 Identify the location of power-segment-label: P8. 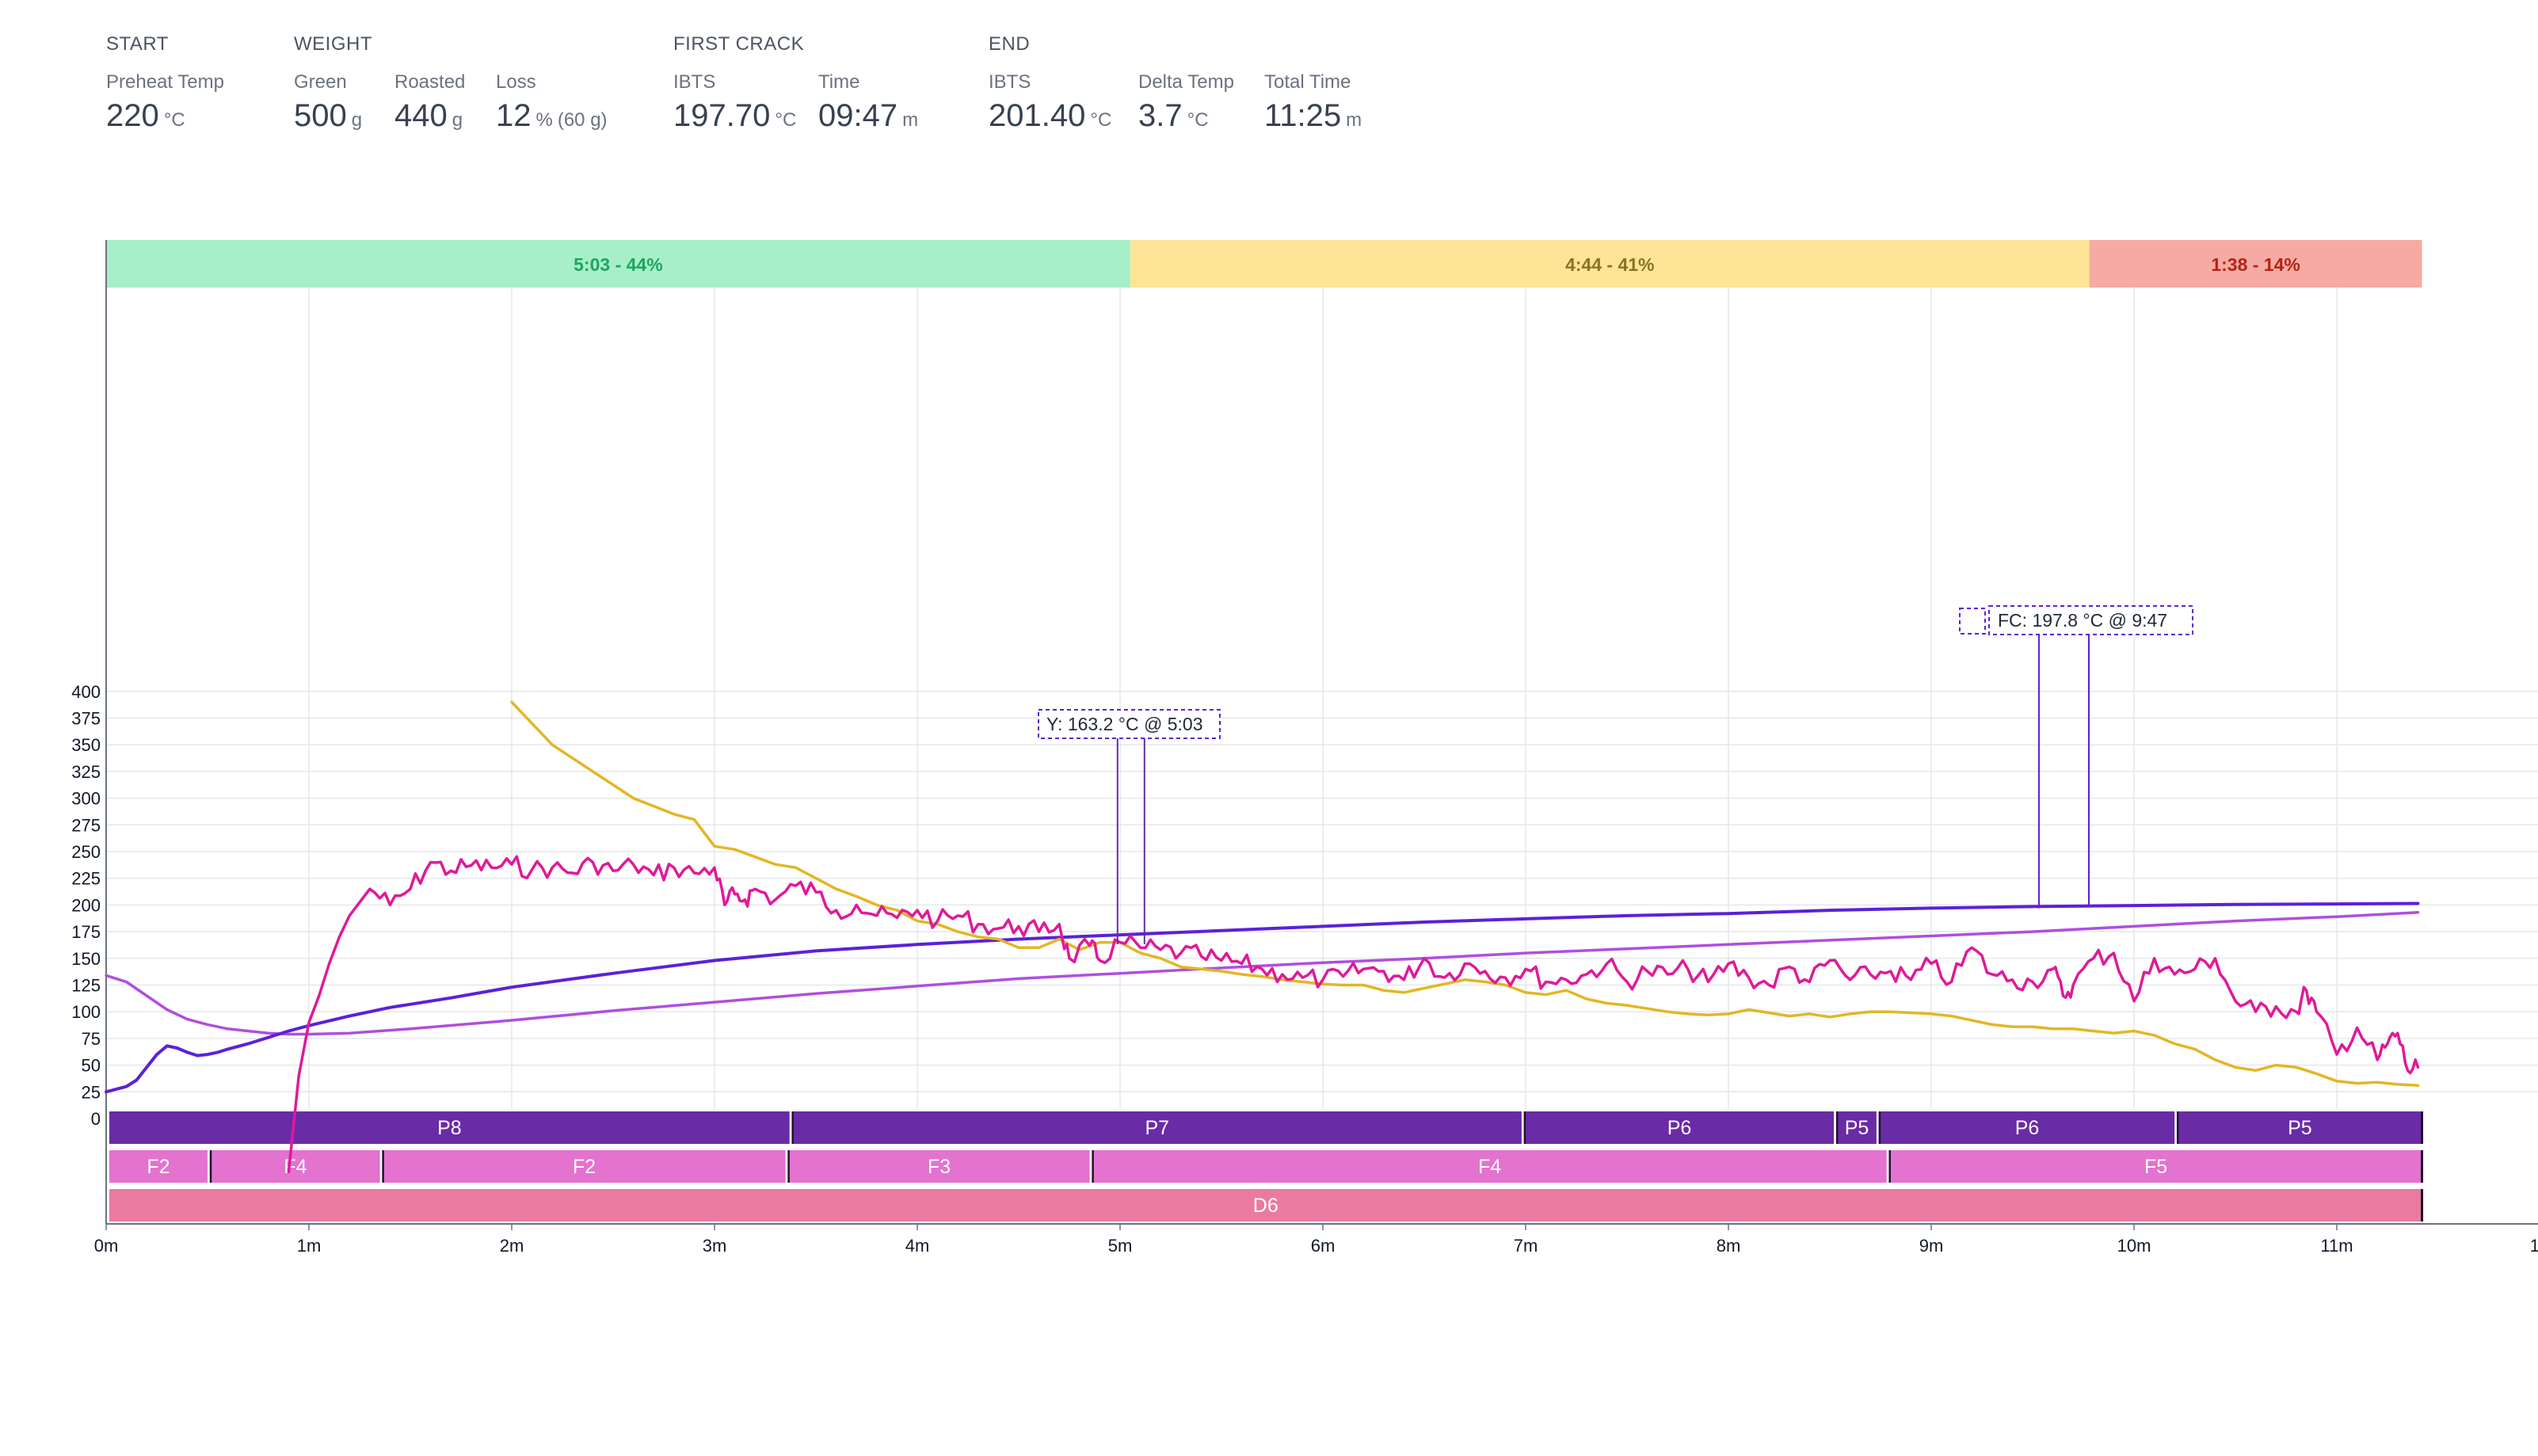
(449, 1128).